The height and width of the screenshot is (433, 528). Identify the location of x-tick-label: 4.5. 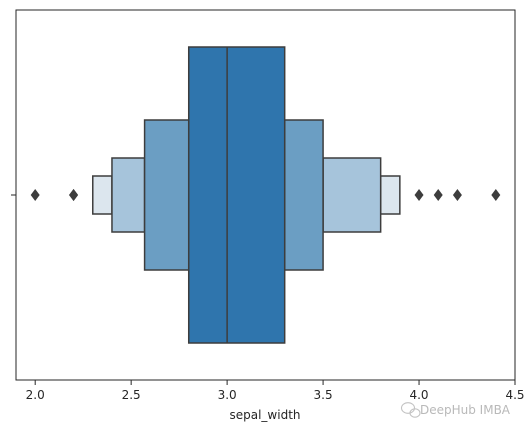
(514, 395).